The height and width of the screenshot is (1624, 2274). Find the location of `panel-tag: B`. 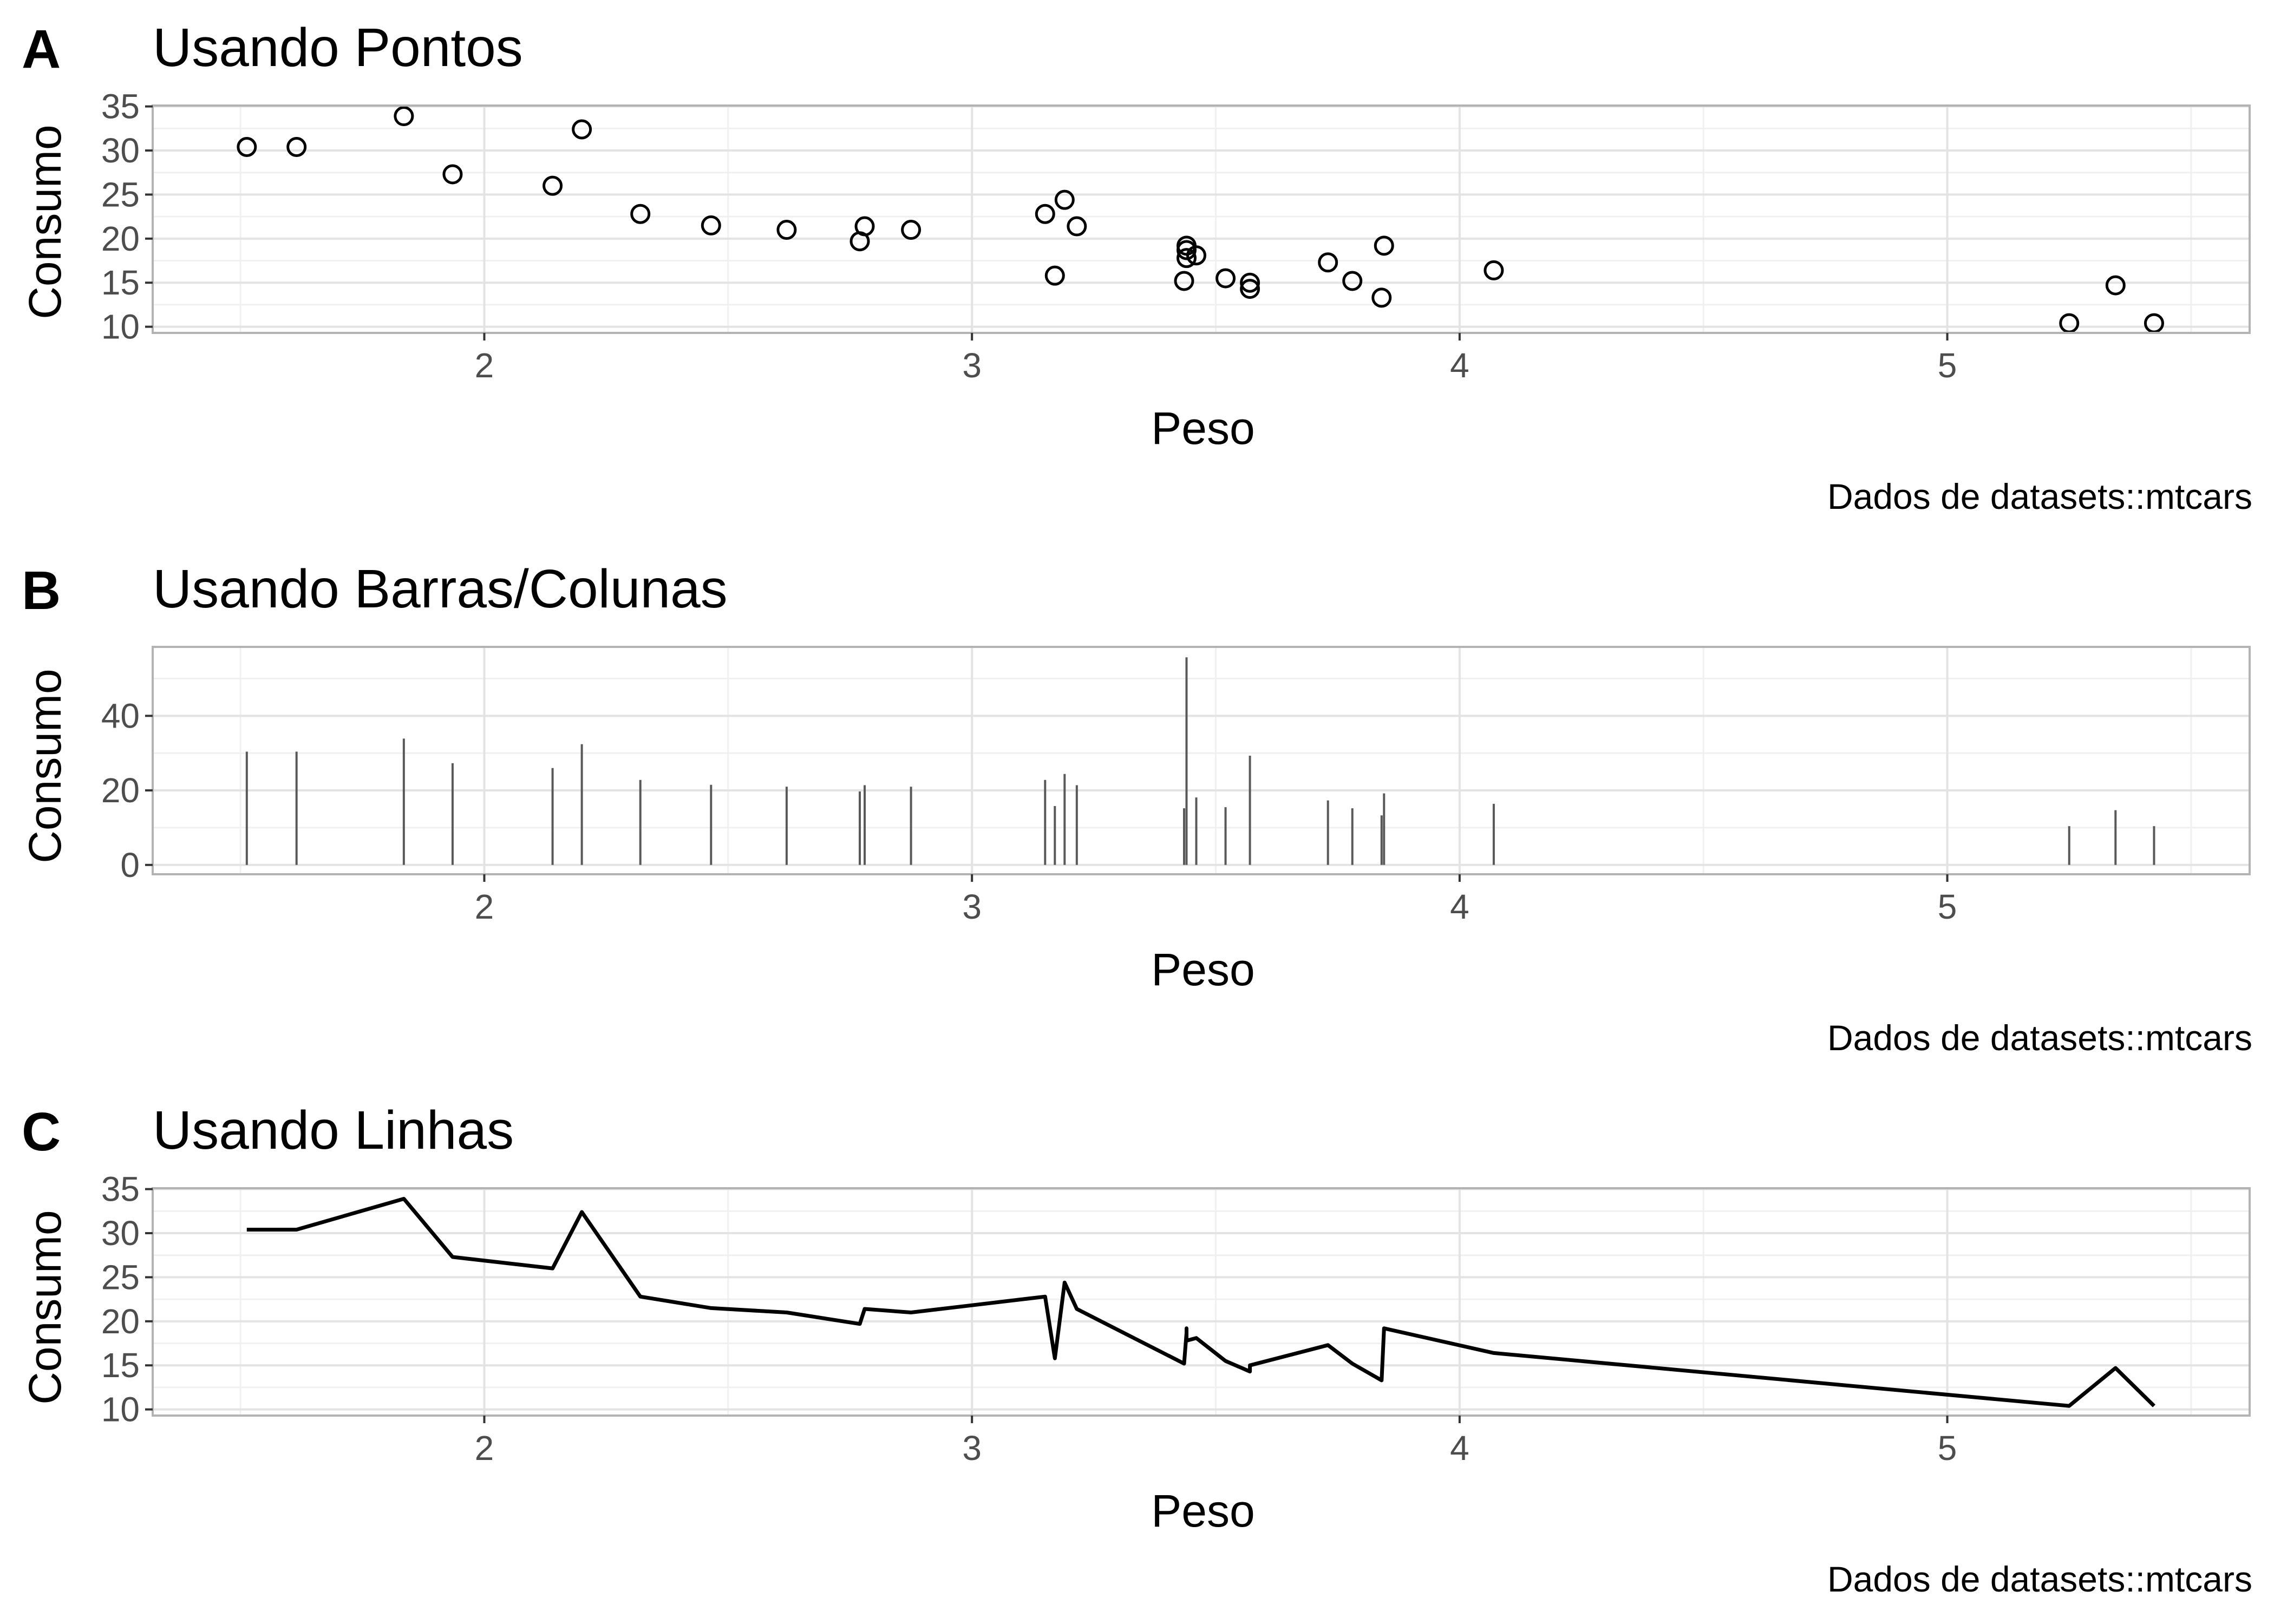

panel-tag: B is located at coordinates (42, 591).